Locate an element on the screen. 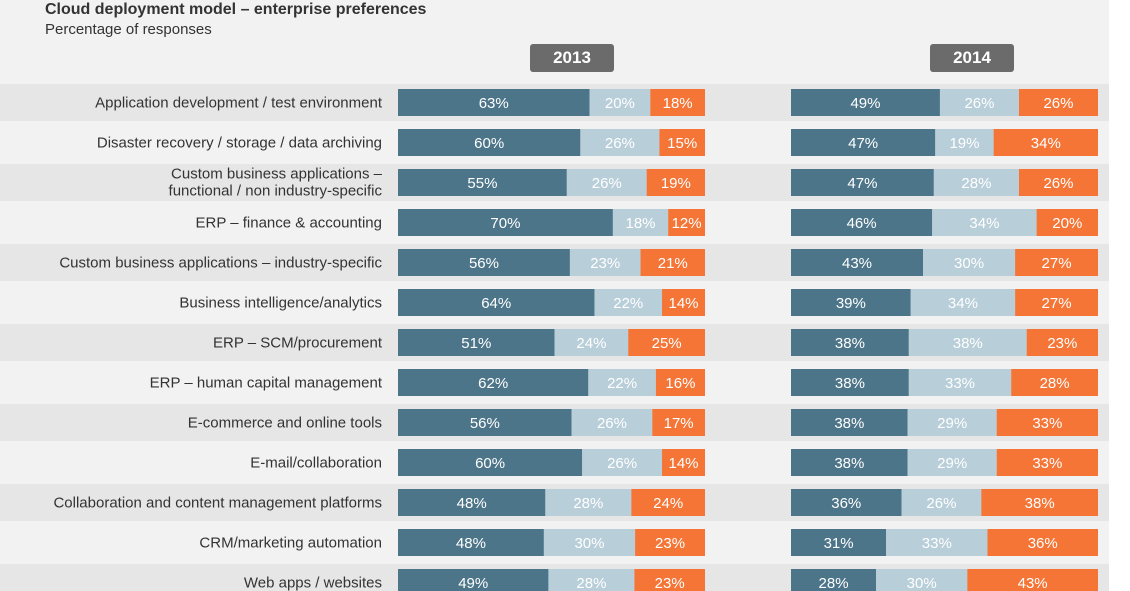  data-label-2013: 26% is located at coordinates (620, 143).